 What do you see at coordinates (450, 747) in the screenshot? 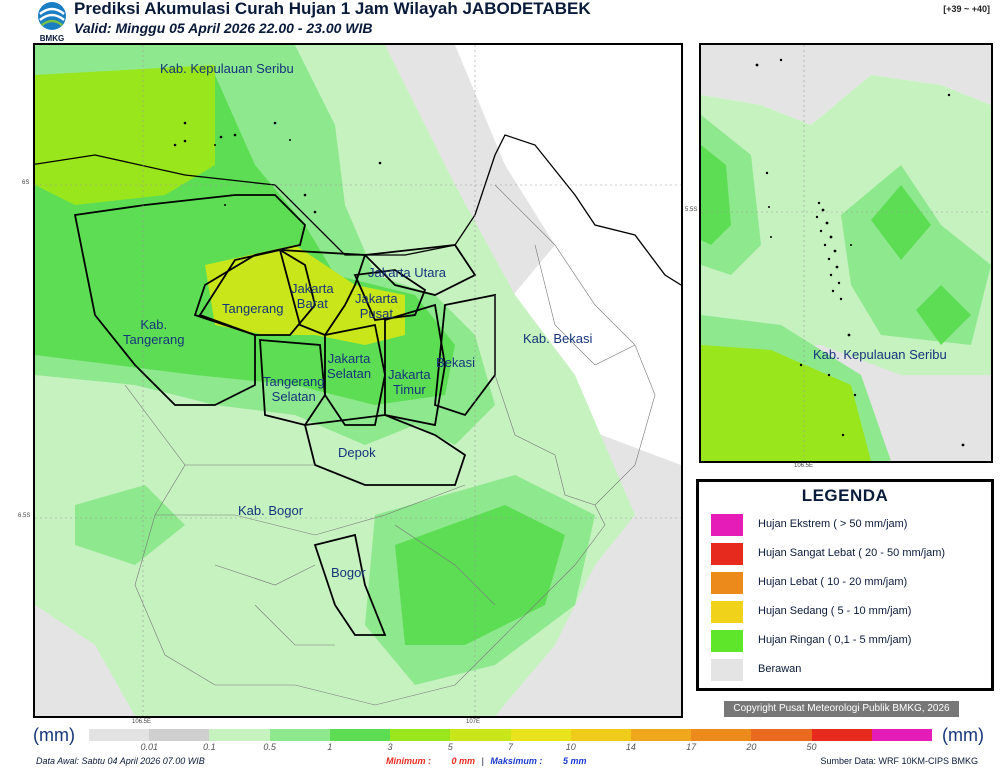
I see `scale-label: 5` at bounding box center [450, 747].